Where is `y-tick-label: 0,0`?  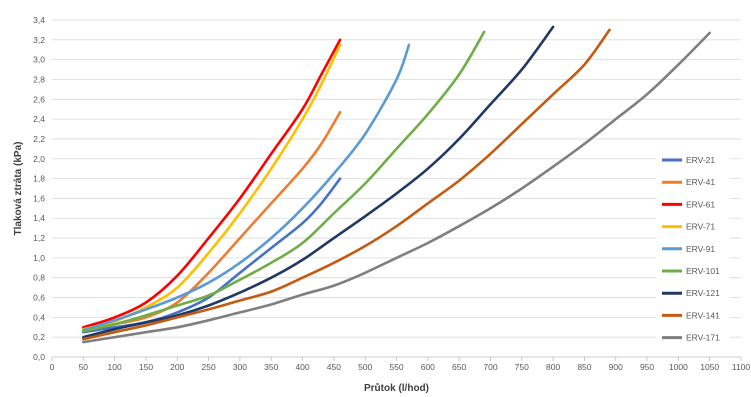
y-tick-label: 0,0 is located at coordinates (39, 357).